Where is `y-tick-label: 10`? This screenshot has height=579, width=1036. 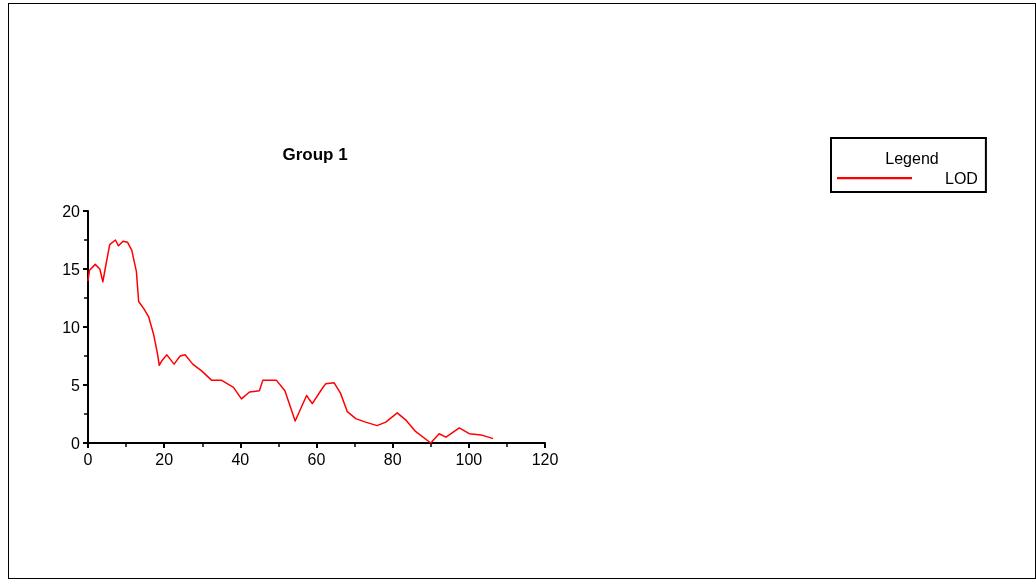 y-tick-label: 10 is located at coordinates (71, 327).